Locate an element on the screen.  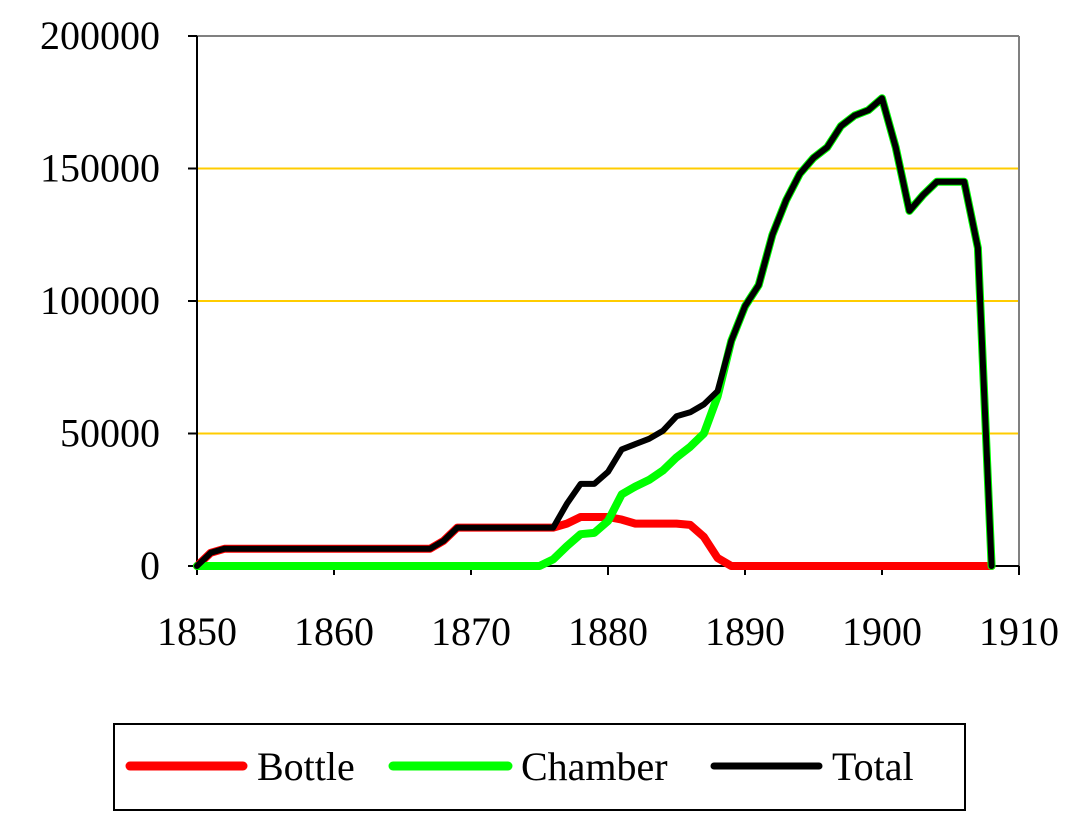
legend: Bottle Chamber Total is located at coordinates (539, 767).